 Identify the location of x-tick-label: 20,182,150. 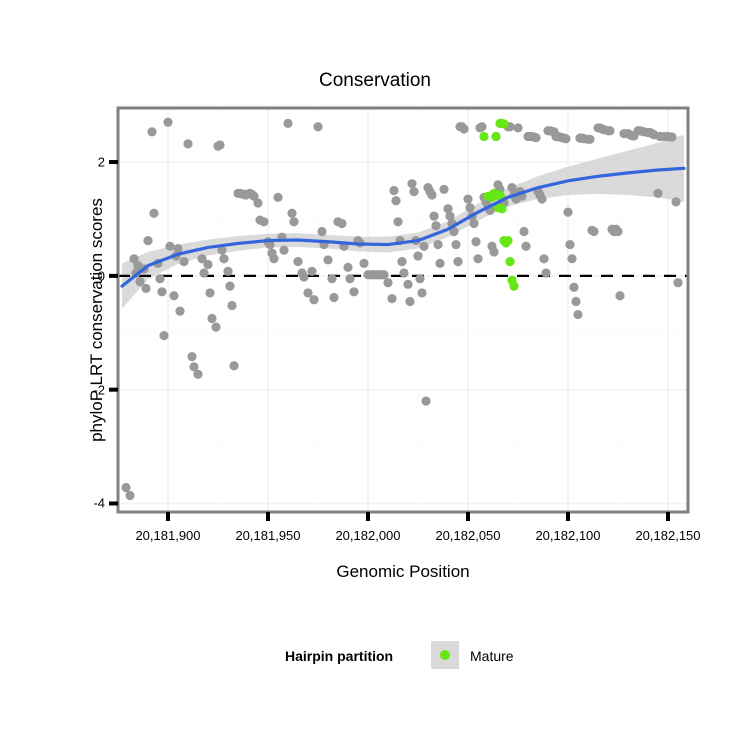
(668, 535).